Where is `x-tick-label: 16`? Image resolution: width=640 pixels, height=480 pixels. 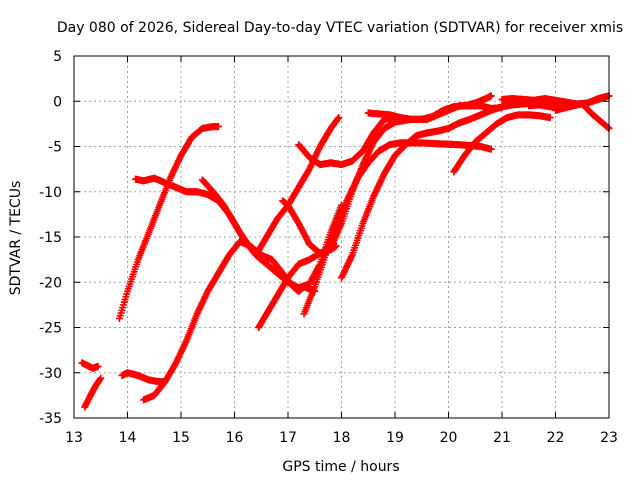 x-tick-label: 16 is located at coordinates (235, 438).